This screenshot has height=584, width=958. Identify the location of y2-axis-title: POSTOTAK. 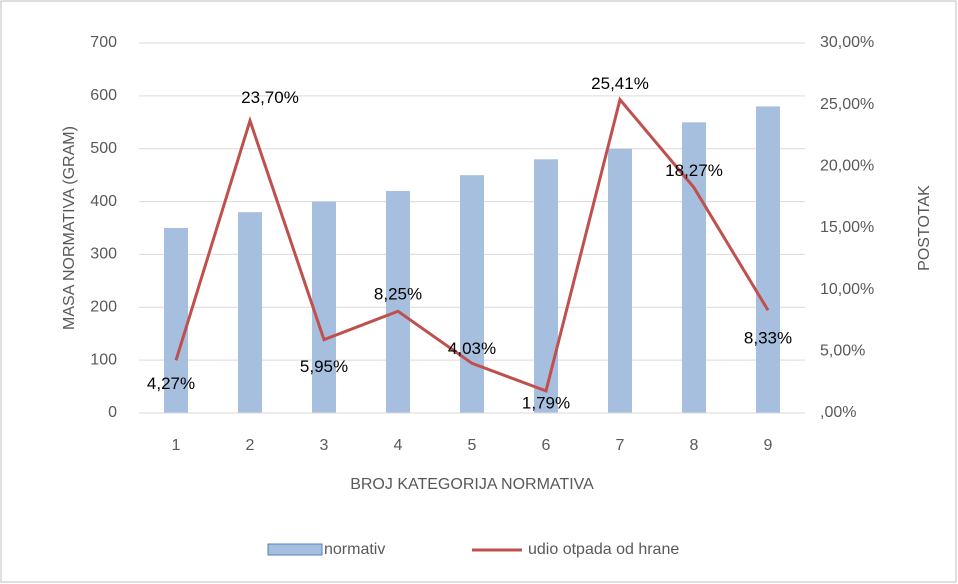
(924, 228).